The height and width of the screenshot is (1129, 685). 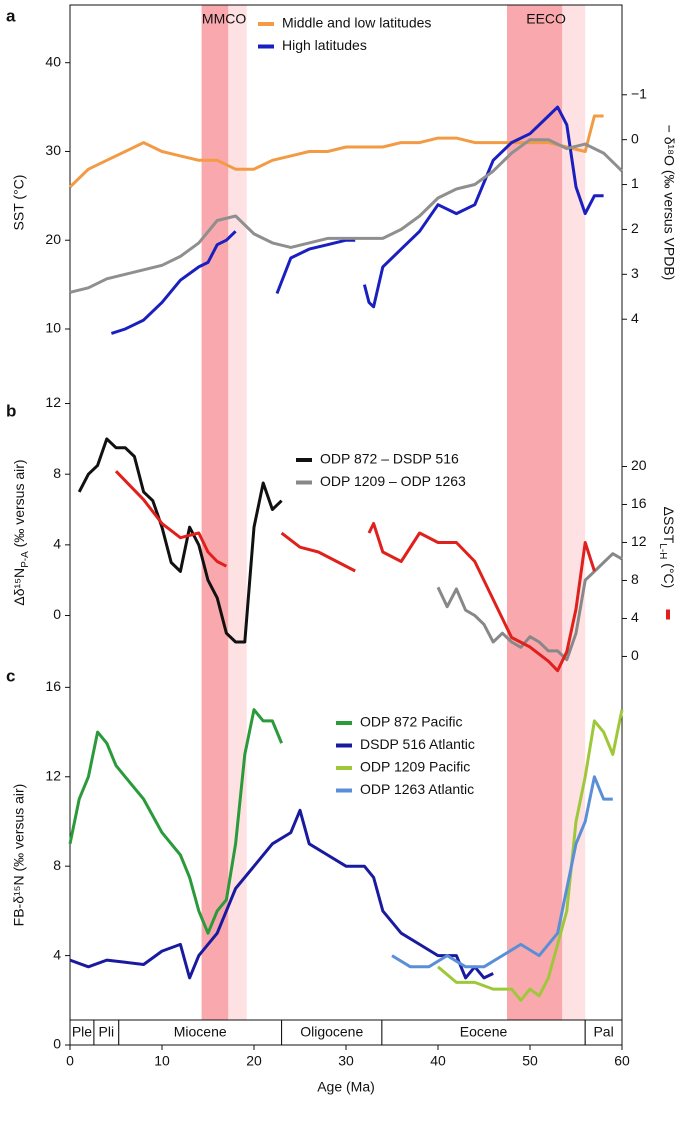 I want to click on epoch-label: Pli, so click(x=107, y=1032).